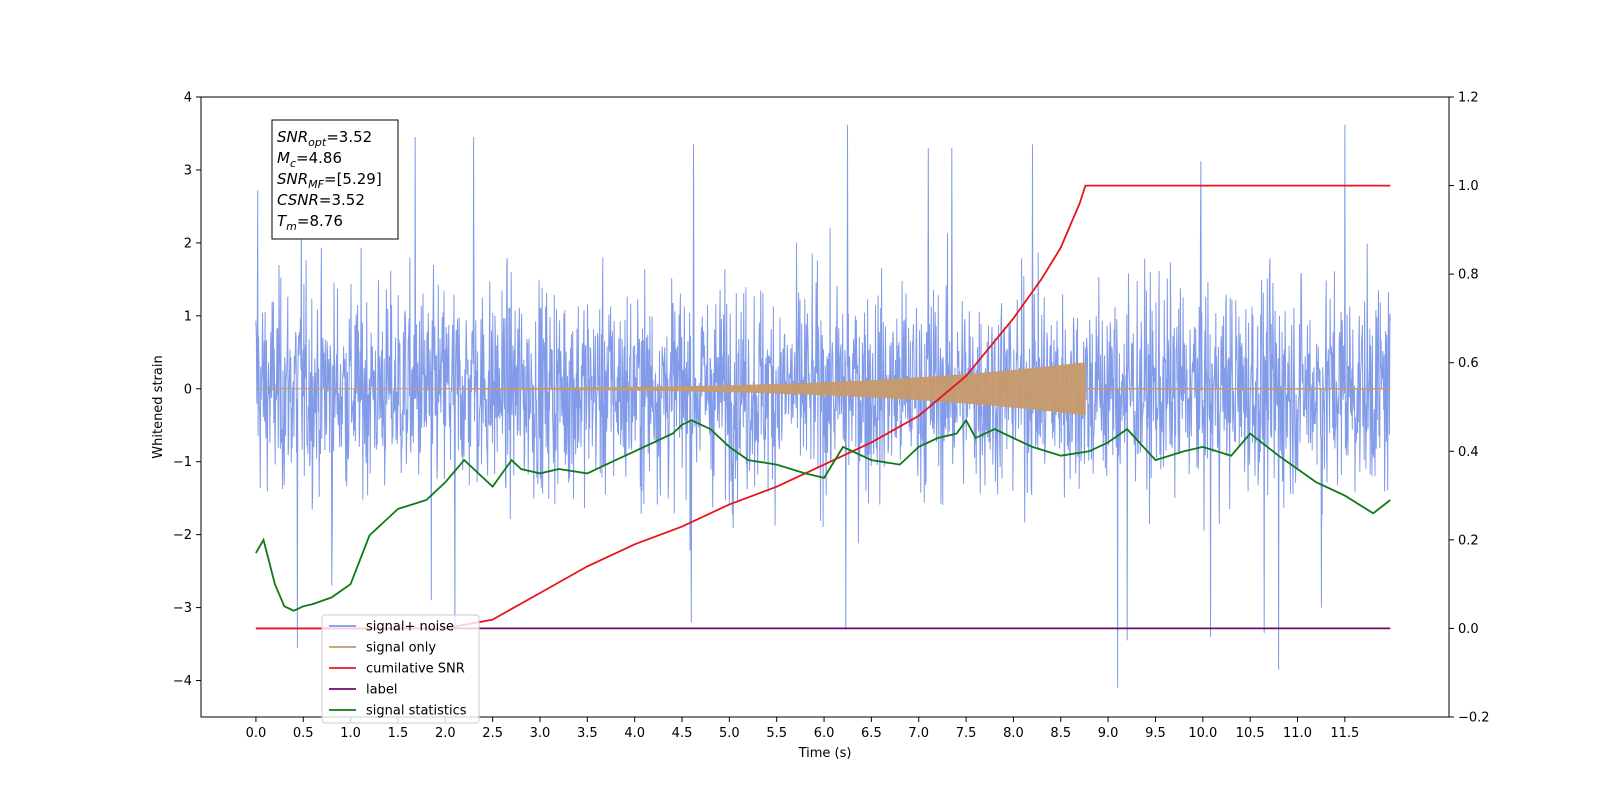 The image size is (1600, 800). Describe the element at coordinates (415, 669) in the screenshot. I see `legend-entry: cumilative SNR` at that location.